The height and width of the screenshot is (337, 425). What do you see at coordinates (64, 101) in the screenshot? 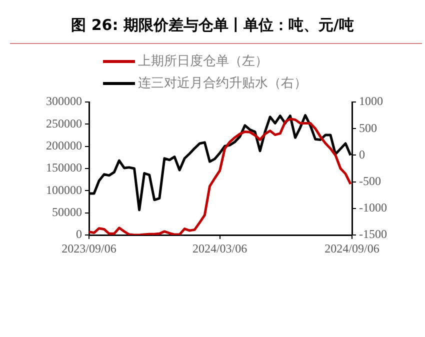
I see `y-tick-label: 300000` at bounding box center [64, 101].